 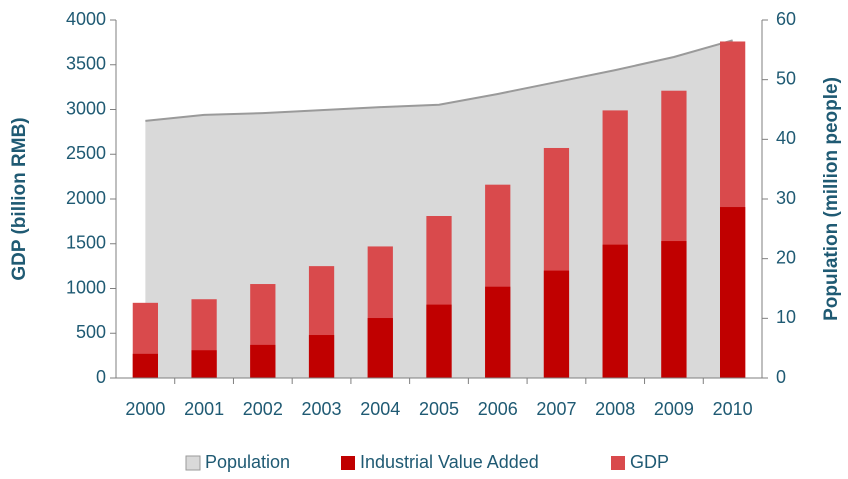 I want to click on y2-tick-label: 10, so click(x=786, y=317).